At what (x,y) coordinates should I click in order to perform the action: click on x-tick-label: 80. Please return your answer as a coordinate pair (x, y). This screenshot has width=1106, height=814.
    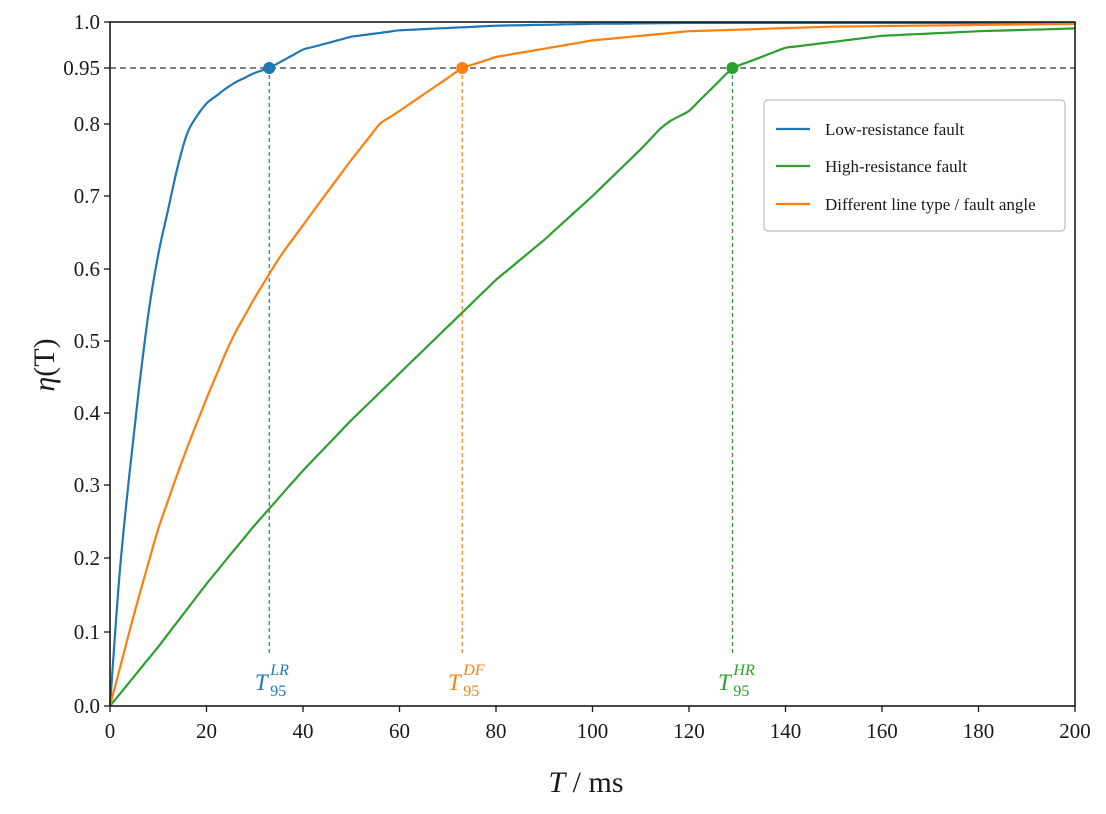
    Looking at the image, I should click on (496, 731).